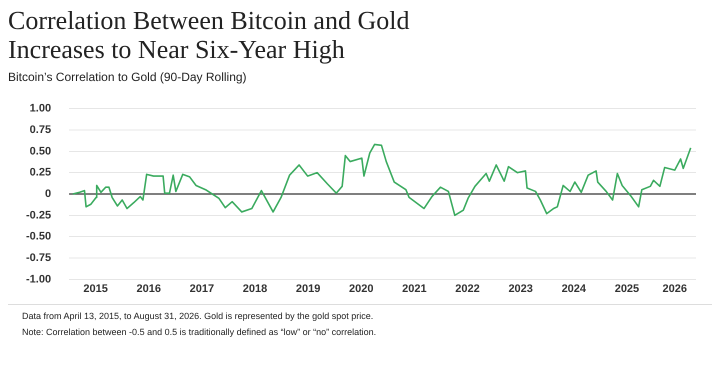 This screenshot has height=380, width=720. I want to click on y-tick-label: 0.25, so click(41, 172).